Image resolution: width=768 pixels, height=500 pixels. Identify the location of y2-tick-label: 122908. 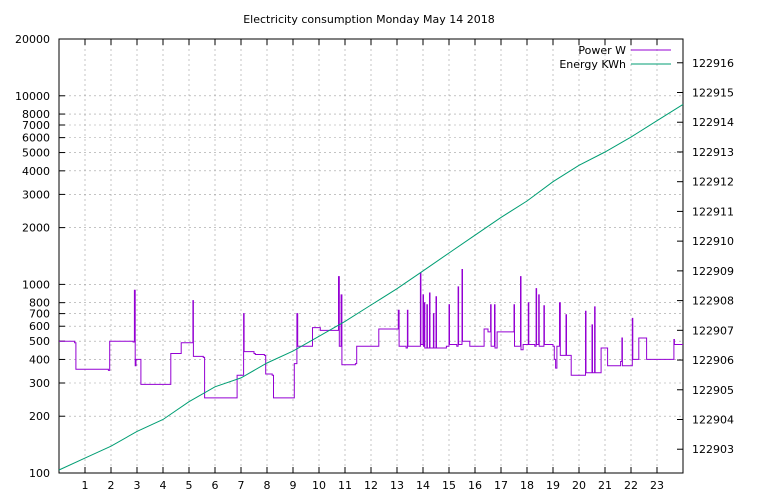
(713, 301).